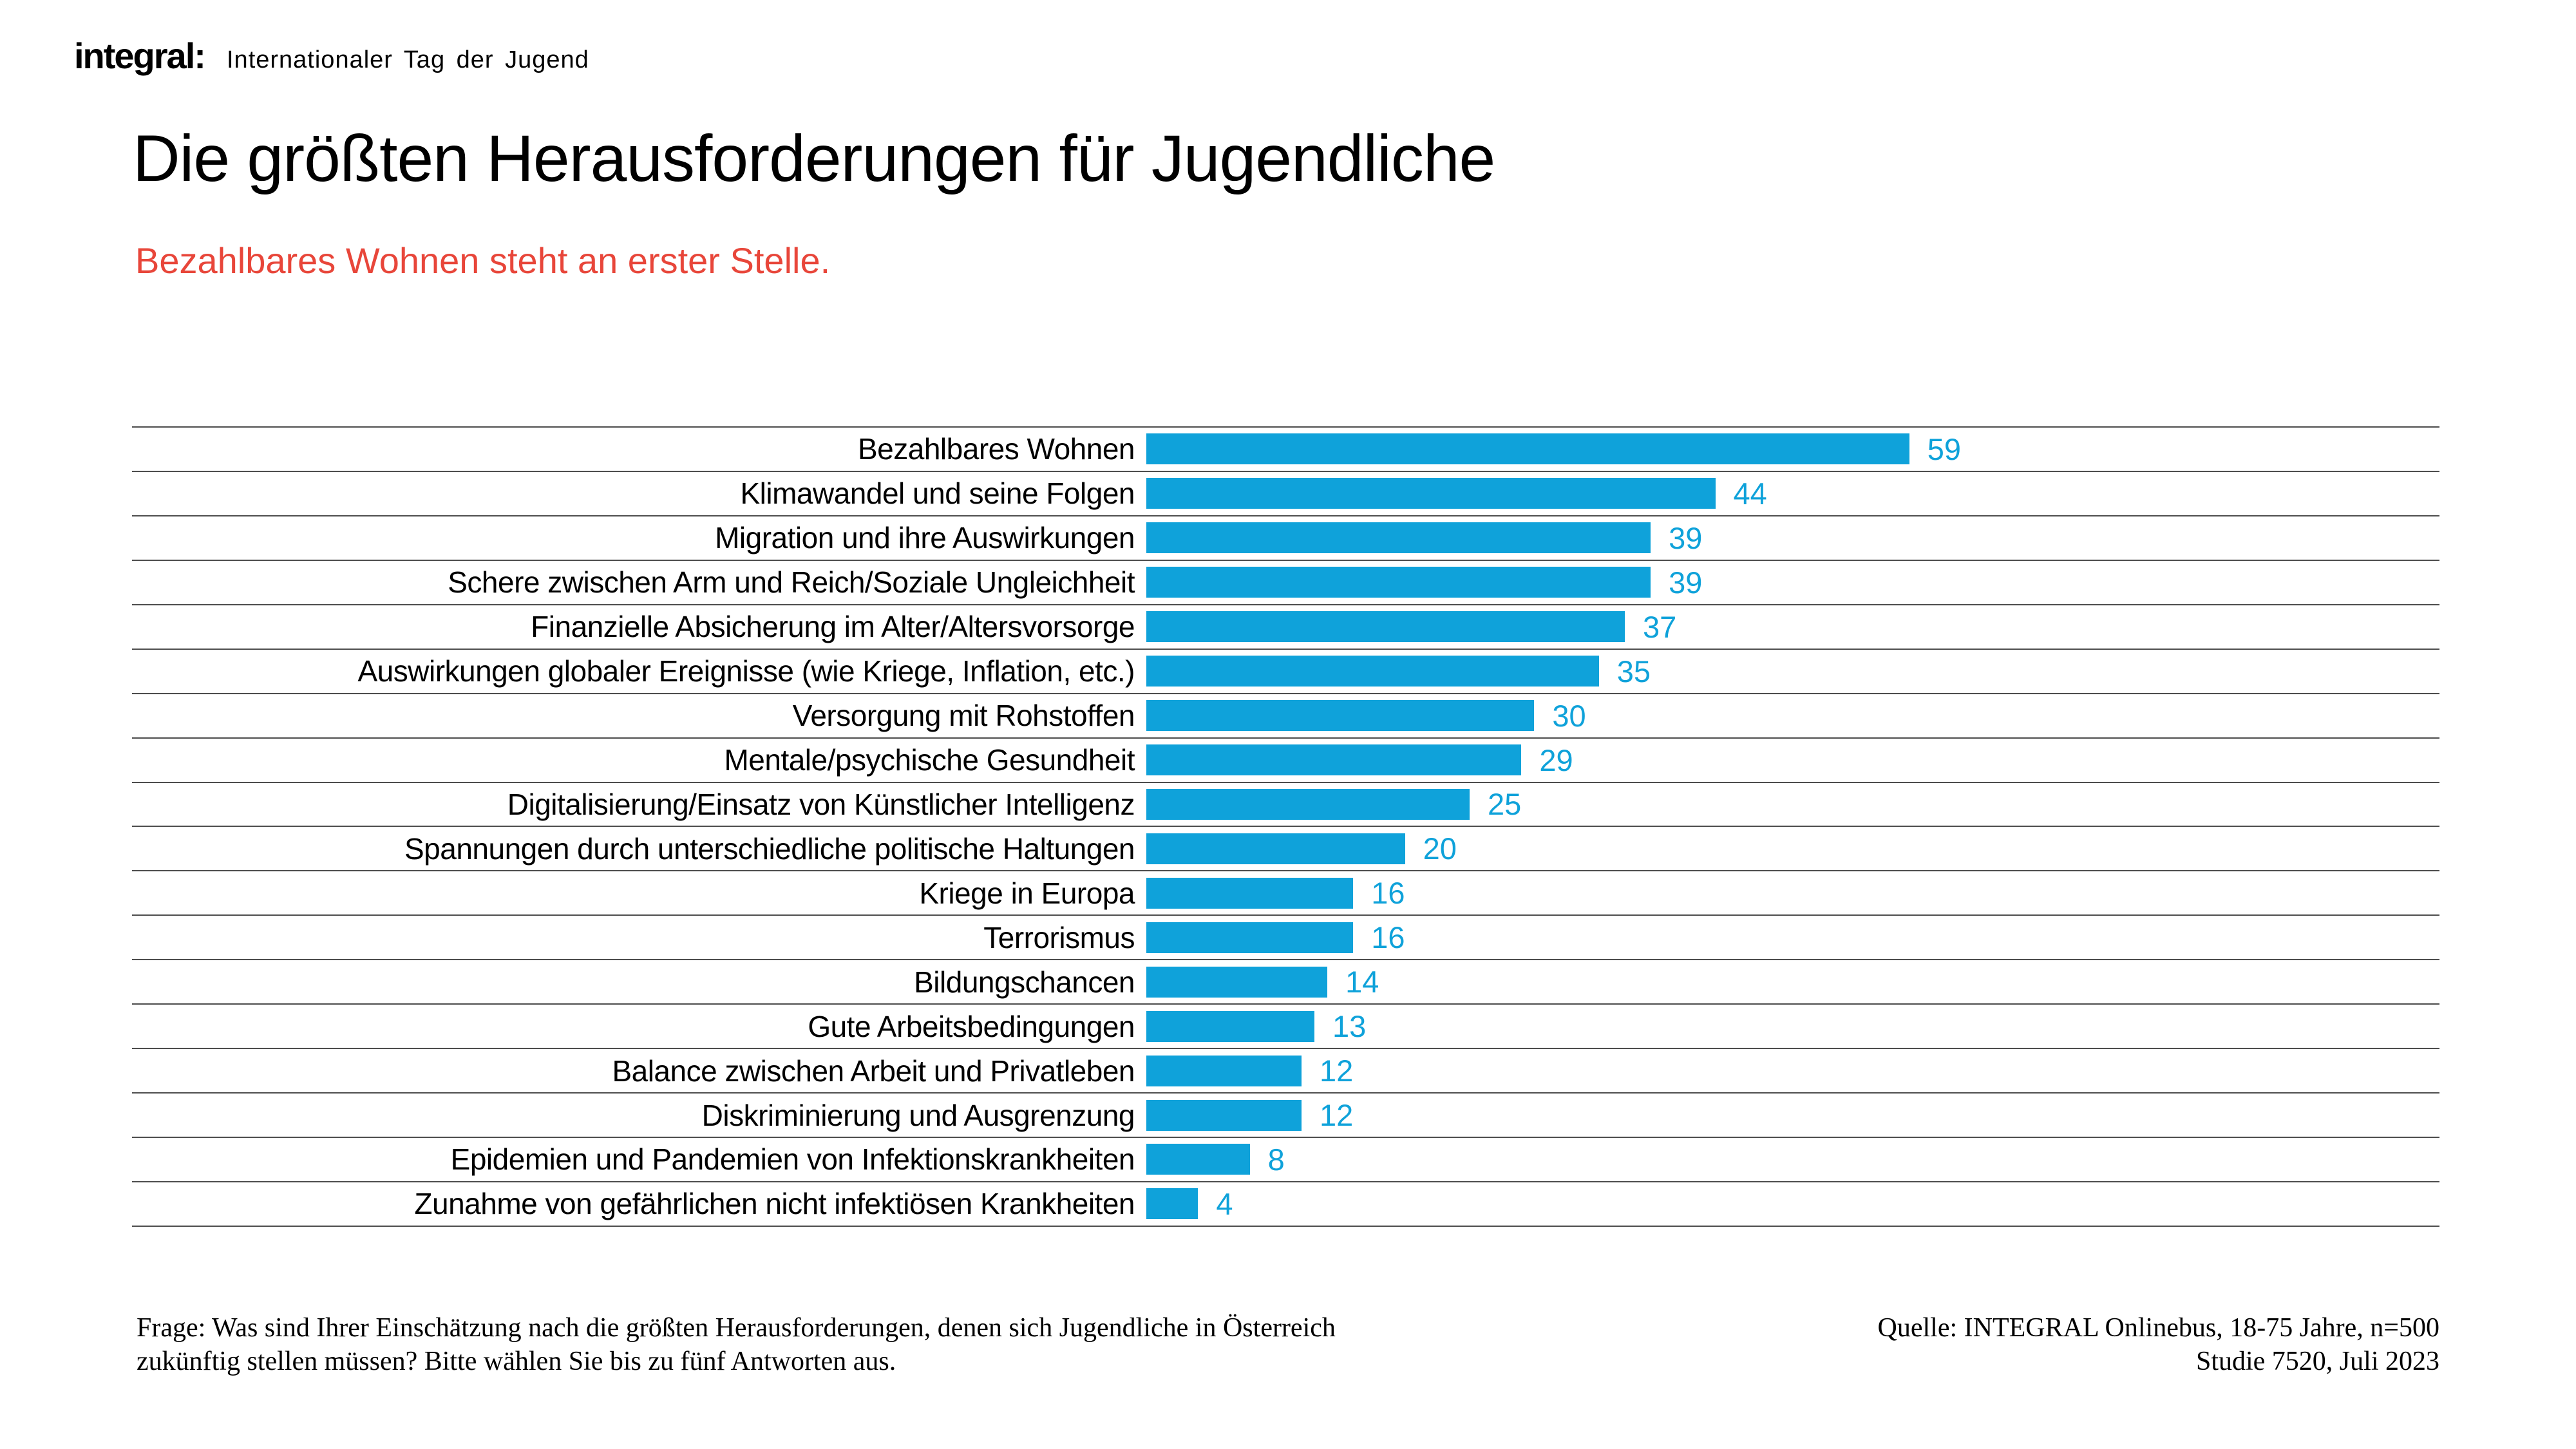 The image size is (2576, 1449). I want to click on chart-row: Diskriminierung und Ausgrenzung 12, so click(1286, 1114).